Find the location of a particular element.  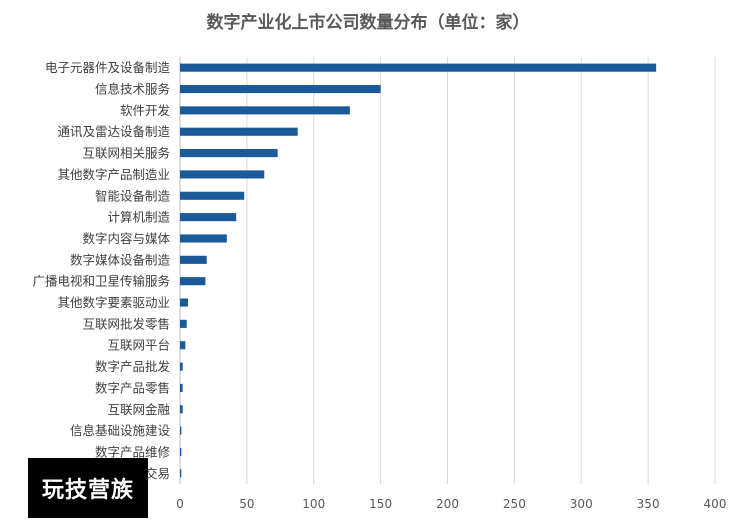

category-label: 其他数字产品制造业 is located at coordinates (113, 174).